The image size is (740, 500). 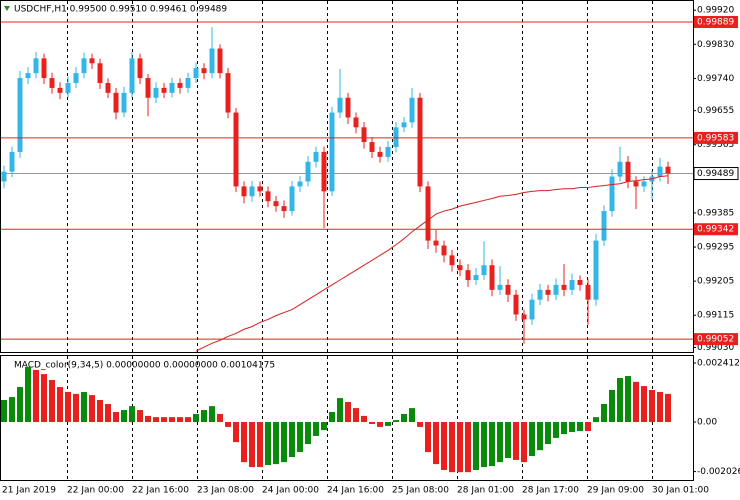 What do you see at coordinates (715, 138) in the screenshot?
I see `level-label: 0.99583` at bounding box center [715, 138].